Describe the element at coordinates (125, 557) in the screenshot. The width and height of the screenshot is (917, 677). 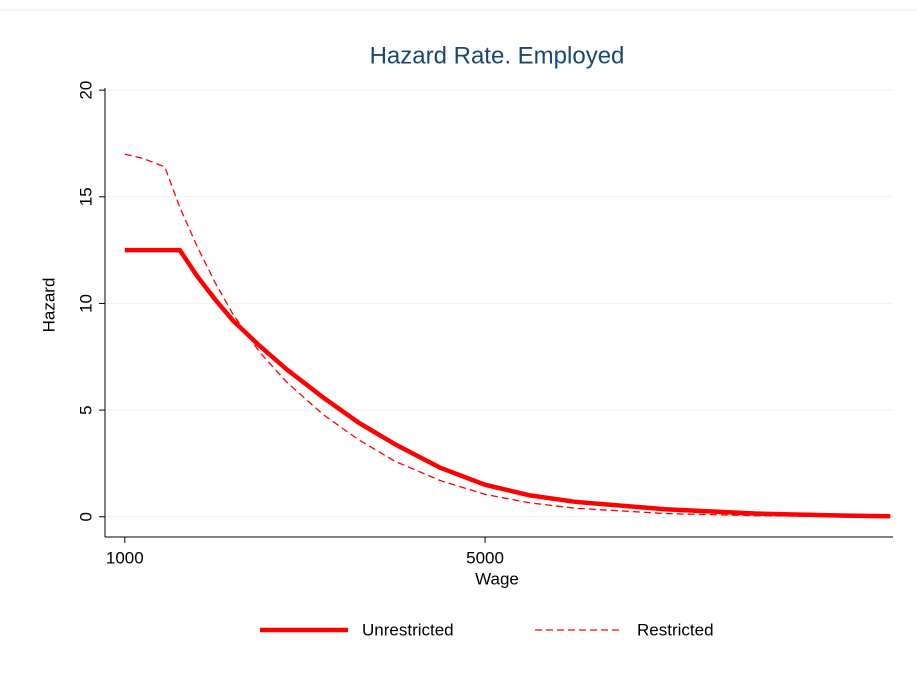
I see `x-tick-label: 1000` at that location.